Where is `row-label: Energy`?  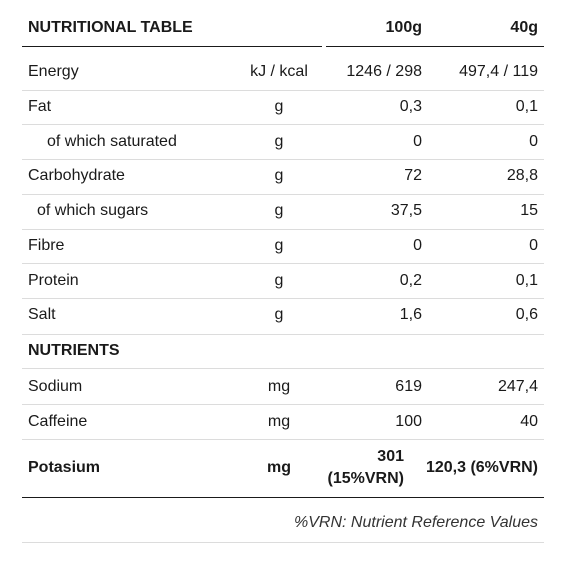 row-label: Energy is located at coordinates (53, 72).